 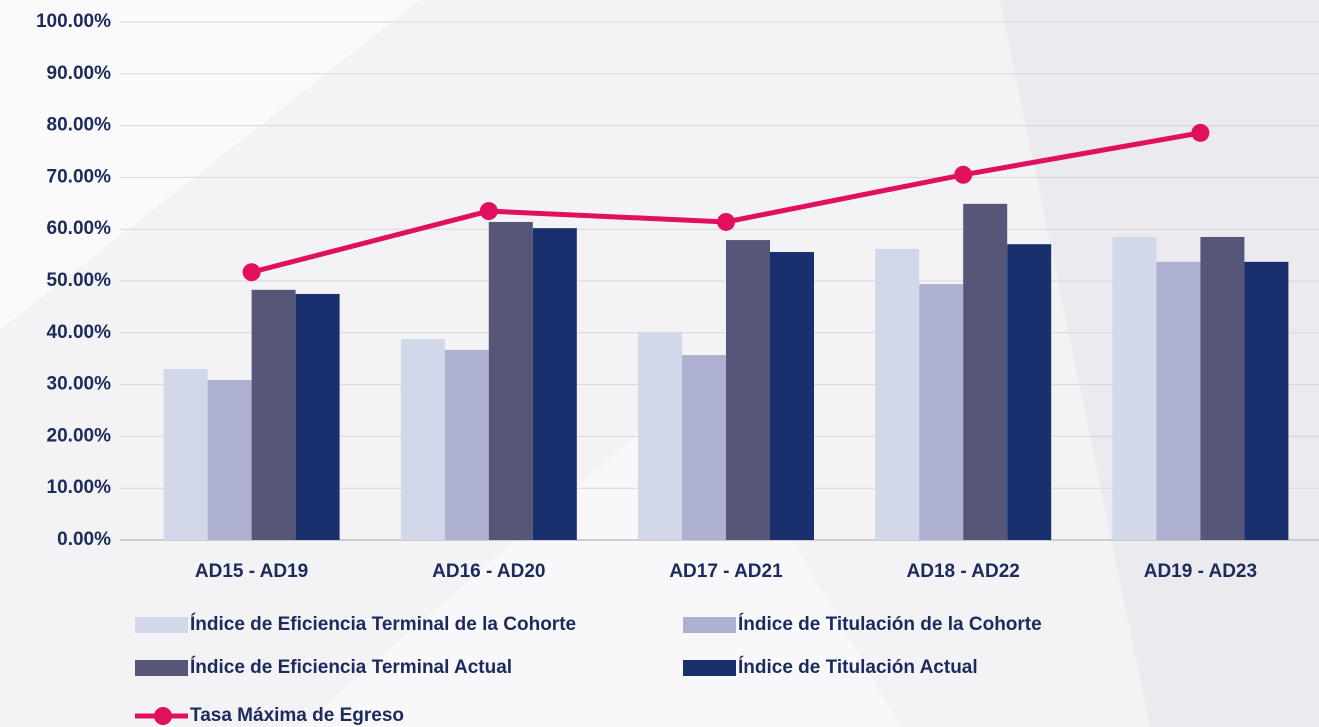 What do you see at coordinates (251, 571) in the screenshot?
I see `x-tick-label: AD15 - AD19` at bounding box center [251, 571].